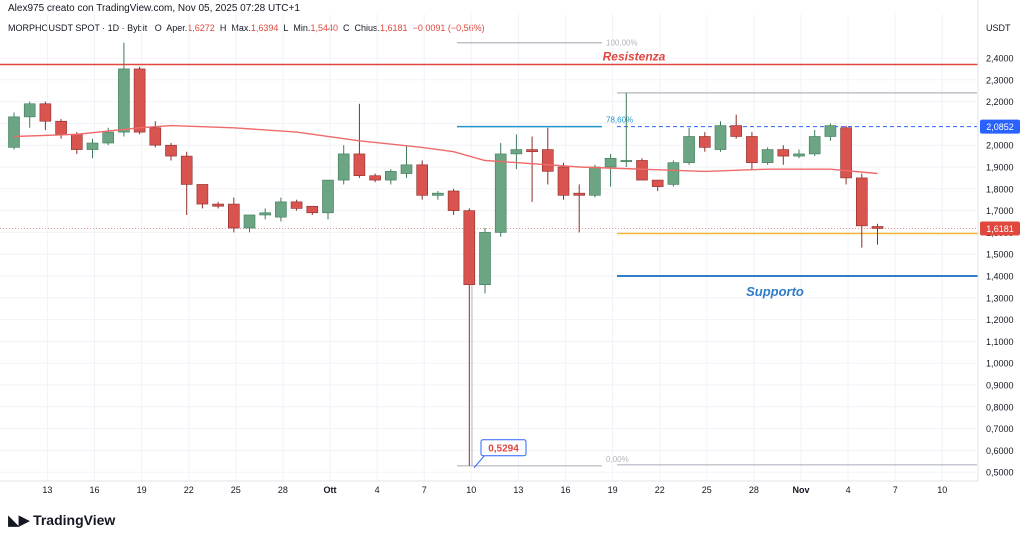 This screenshot has width=1024, height=538. I want to click on moving-average-line, so click(445, 149).